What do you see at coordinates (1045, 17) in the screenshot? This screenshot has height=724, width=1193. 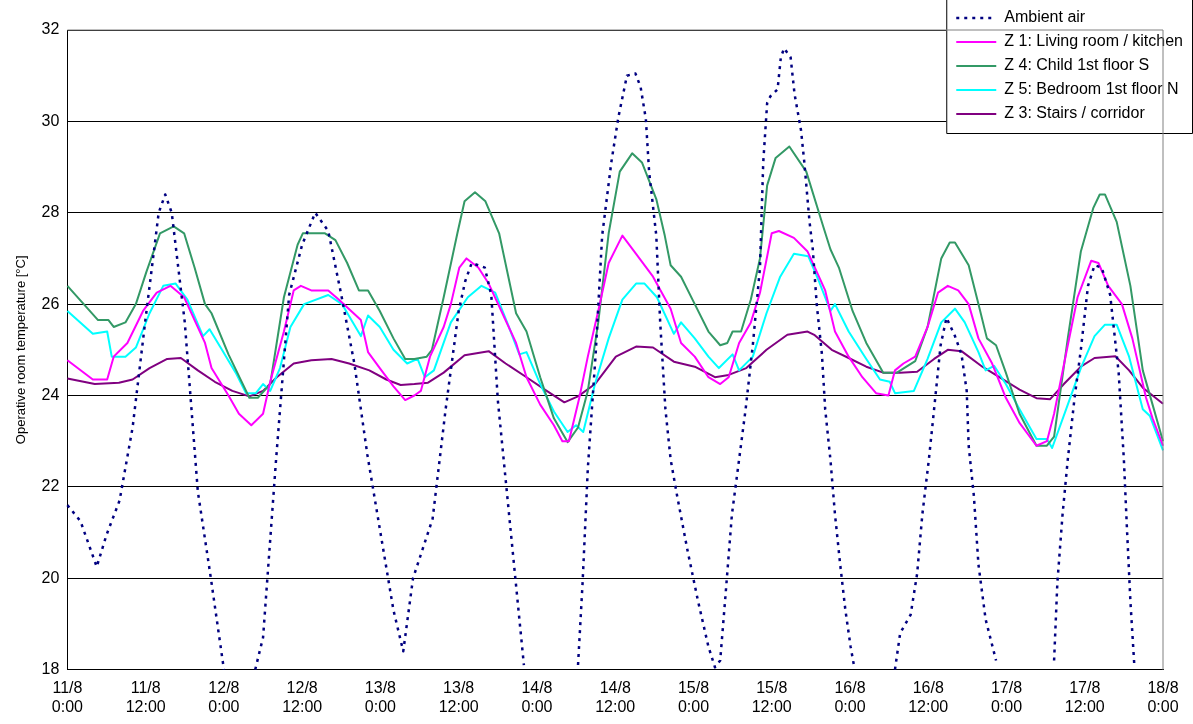 I see `legend-label: Ambient air` at bounding box center [1045, 17].